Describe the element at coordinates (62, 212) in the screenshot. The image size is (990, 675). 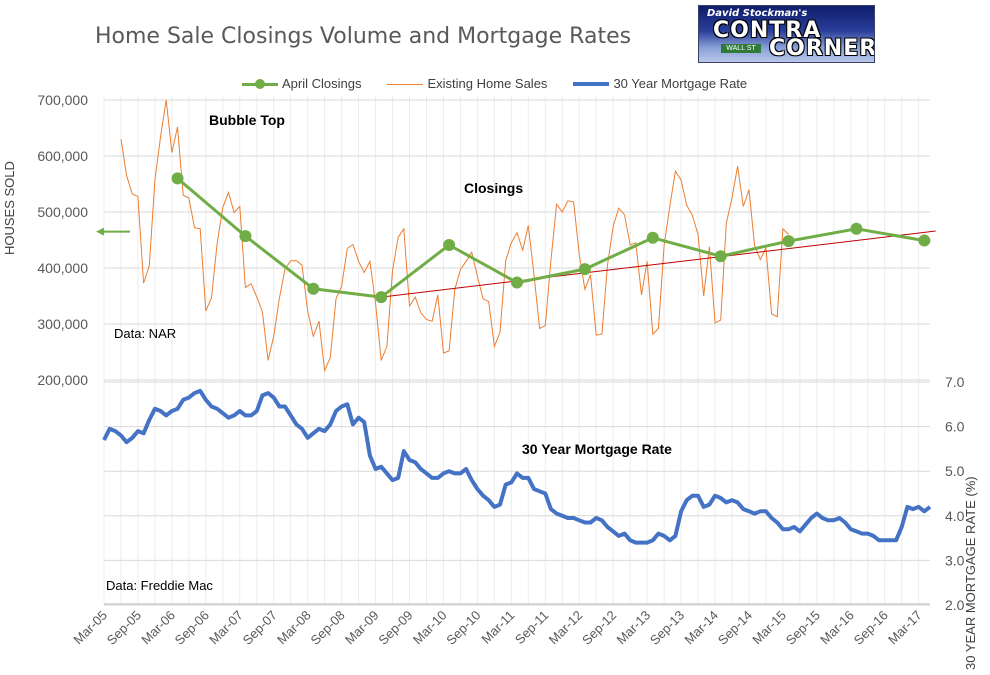
I see `left-tick-label: 500,000` at that location.